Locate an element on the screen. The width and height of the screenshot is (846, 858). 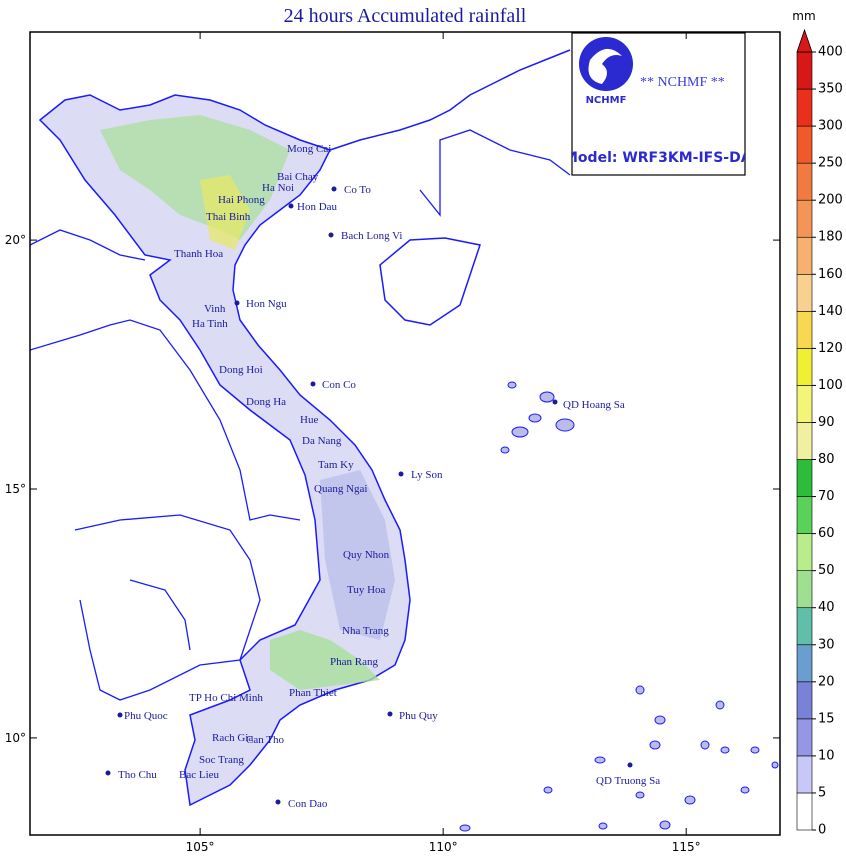
colorbar-label: 50 is located at coordinates (826, 570).